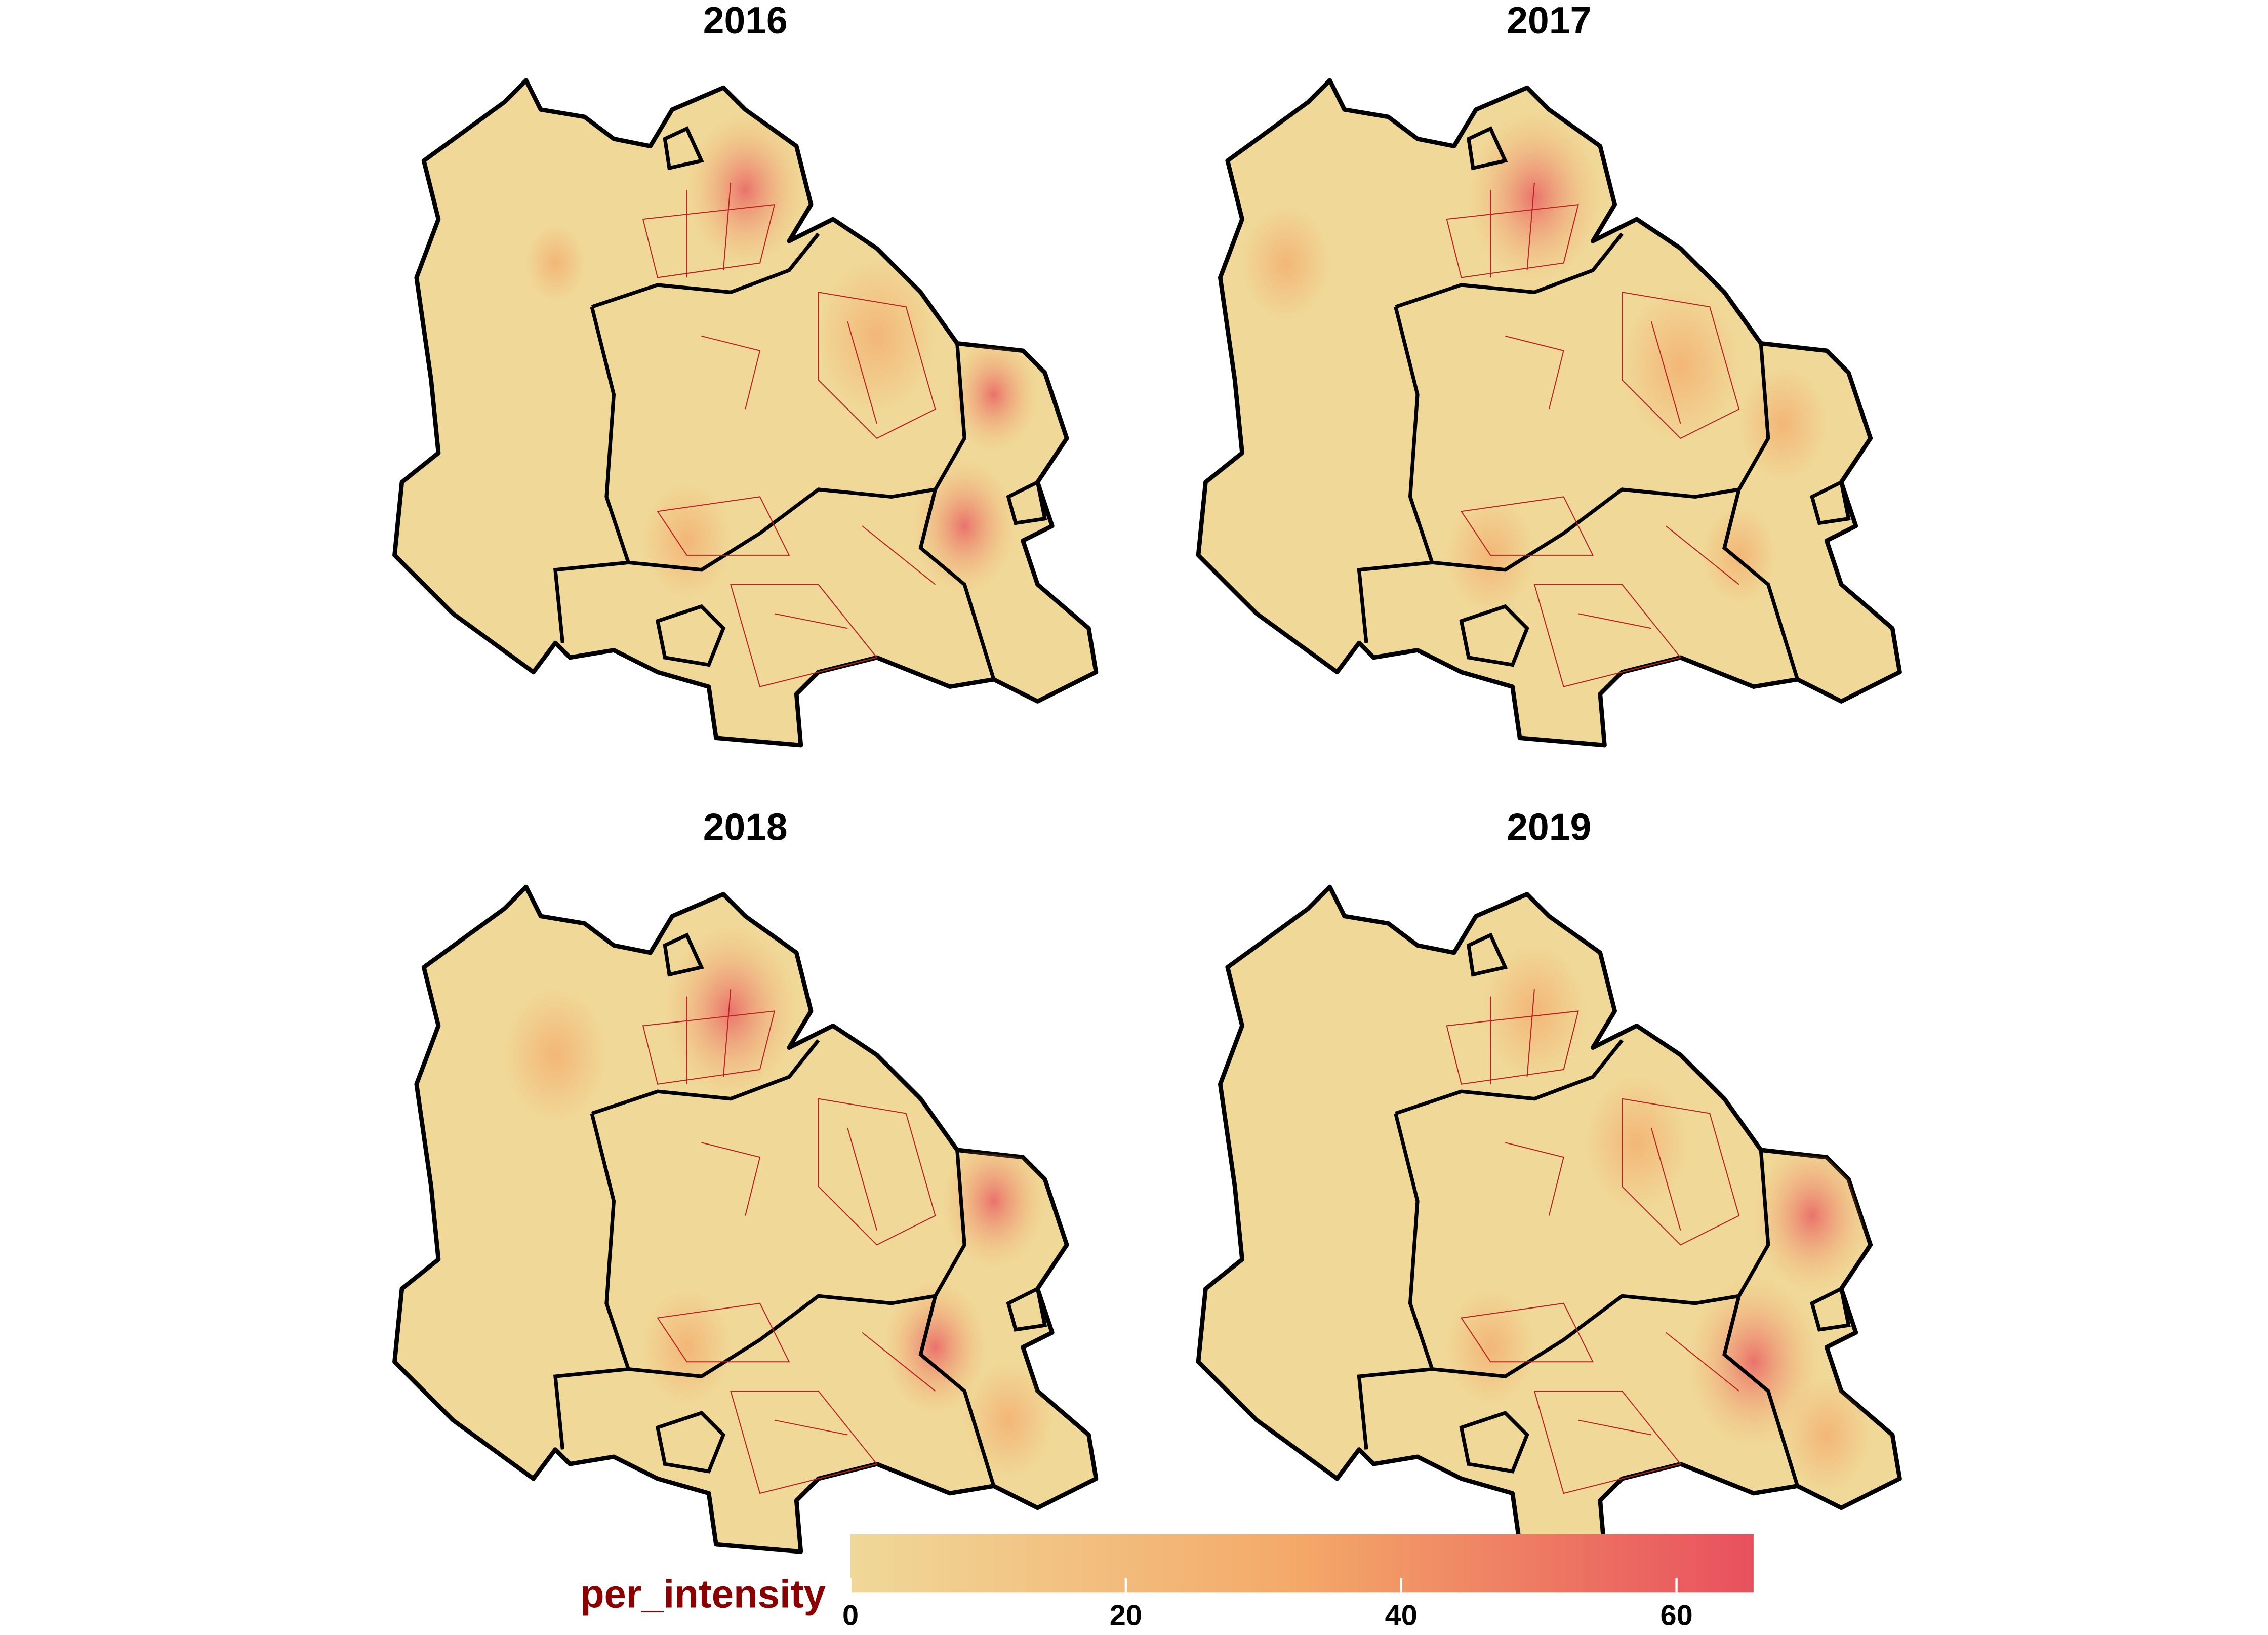 This screenshot has width=2268, height=1635. I want to click on map-panel: 2018, so click(745, 1178).